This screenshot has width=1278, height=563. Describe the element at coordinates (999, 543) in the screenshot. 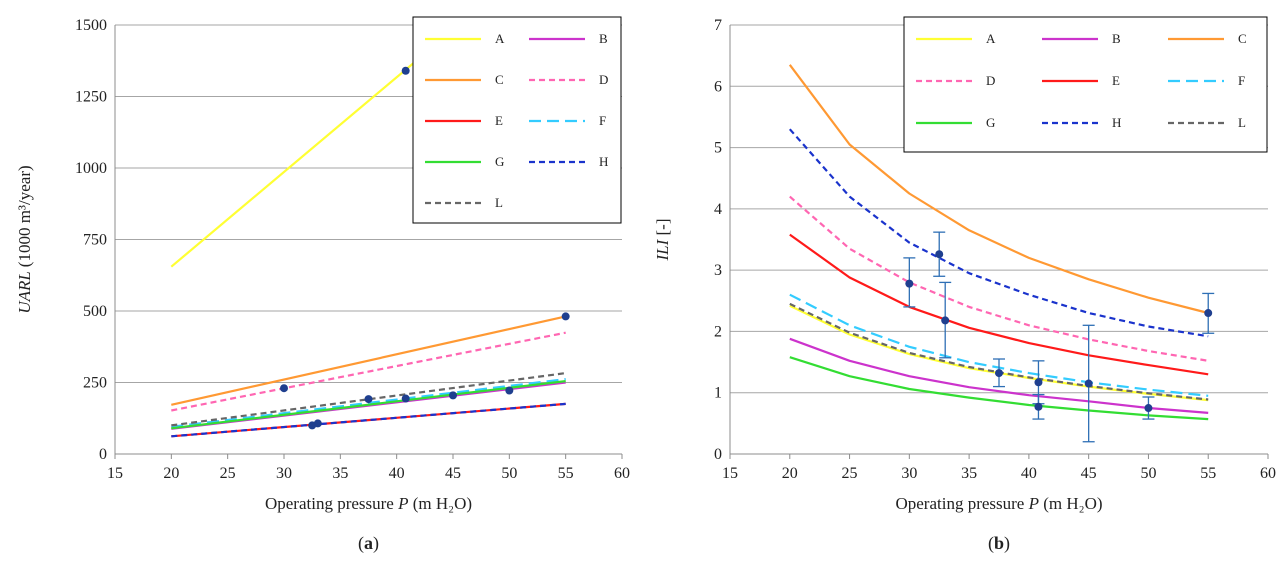

I see `panel-b-label: (b)` at that location.